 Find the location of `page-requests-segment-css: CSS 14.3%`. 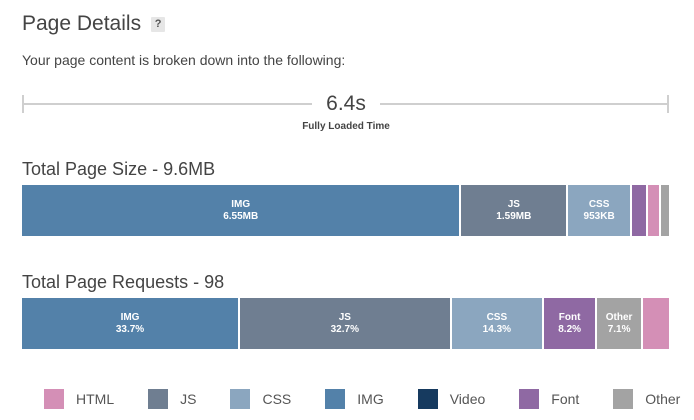

page-requests-segment-css: CSS 14.3% is located at coordinates (498, 323).